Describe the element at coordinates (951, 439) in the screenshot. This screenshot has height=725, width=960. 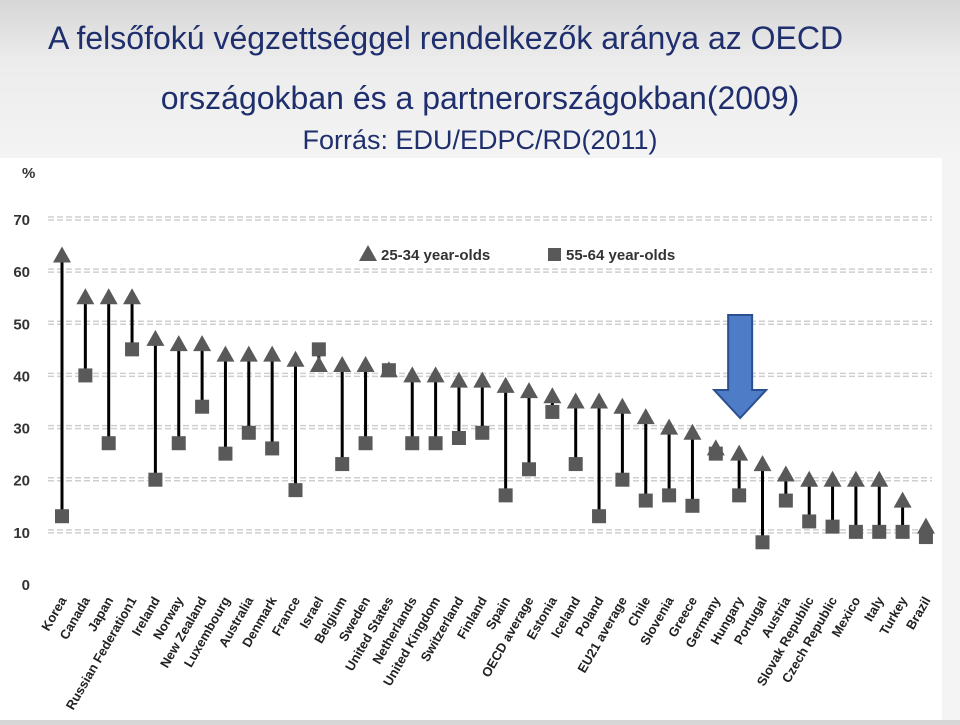
I see `slide-edge` at that location.